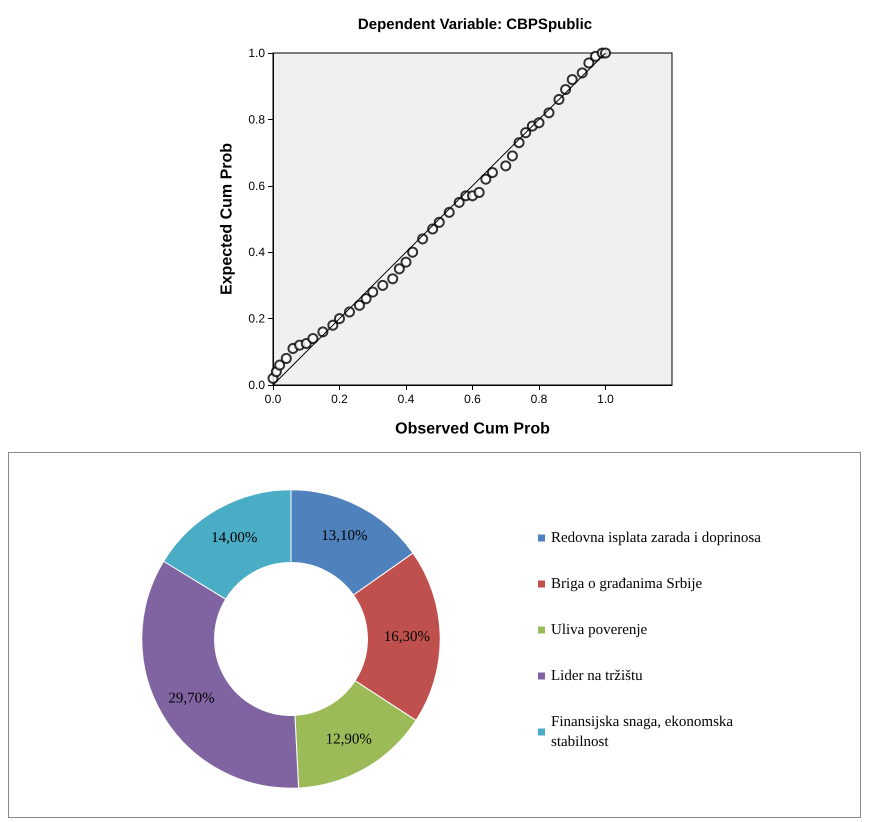 Image resolution: width=869 pixels, height=822 pixels. I want to click on data-label: 29,70%, so click(191, 698).